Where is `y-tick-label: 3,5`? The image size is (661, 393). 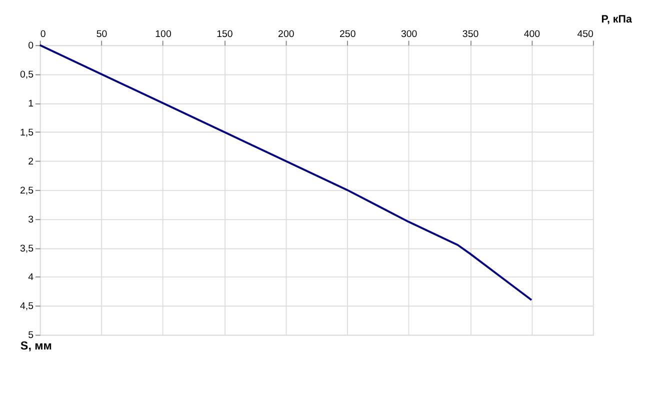 y-tick-label: 3,5 is located at coordinates (27, 248).